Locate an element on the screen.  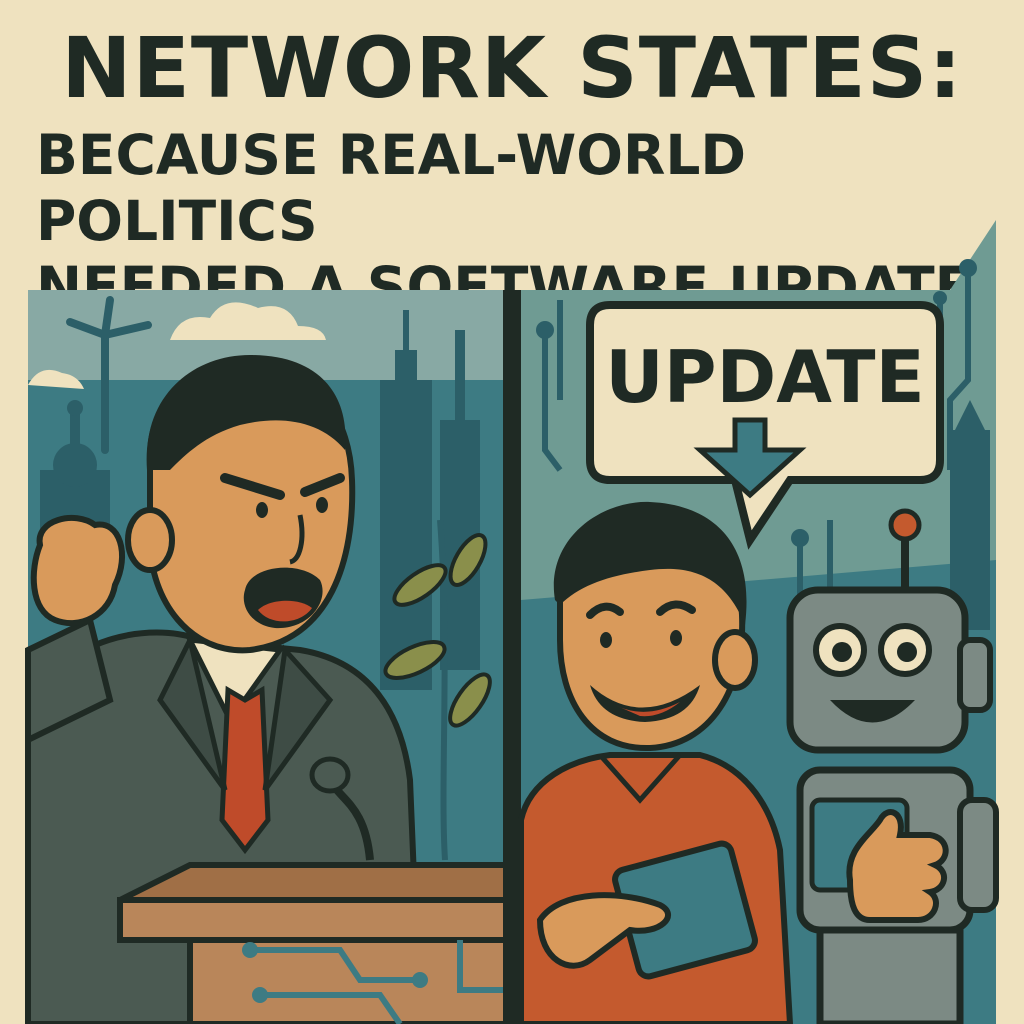
subtitle-line-1: BECAUSE REAL-WORLD POLITICS is located at coordinates (391, 188).